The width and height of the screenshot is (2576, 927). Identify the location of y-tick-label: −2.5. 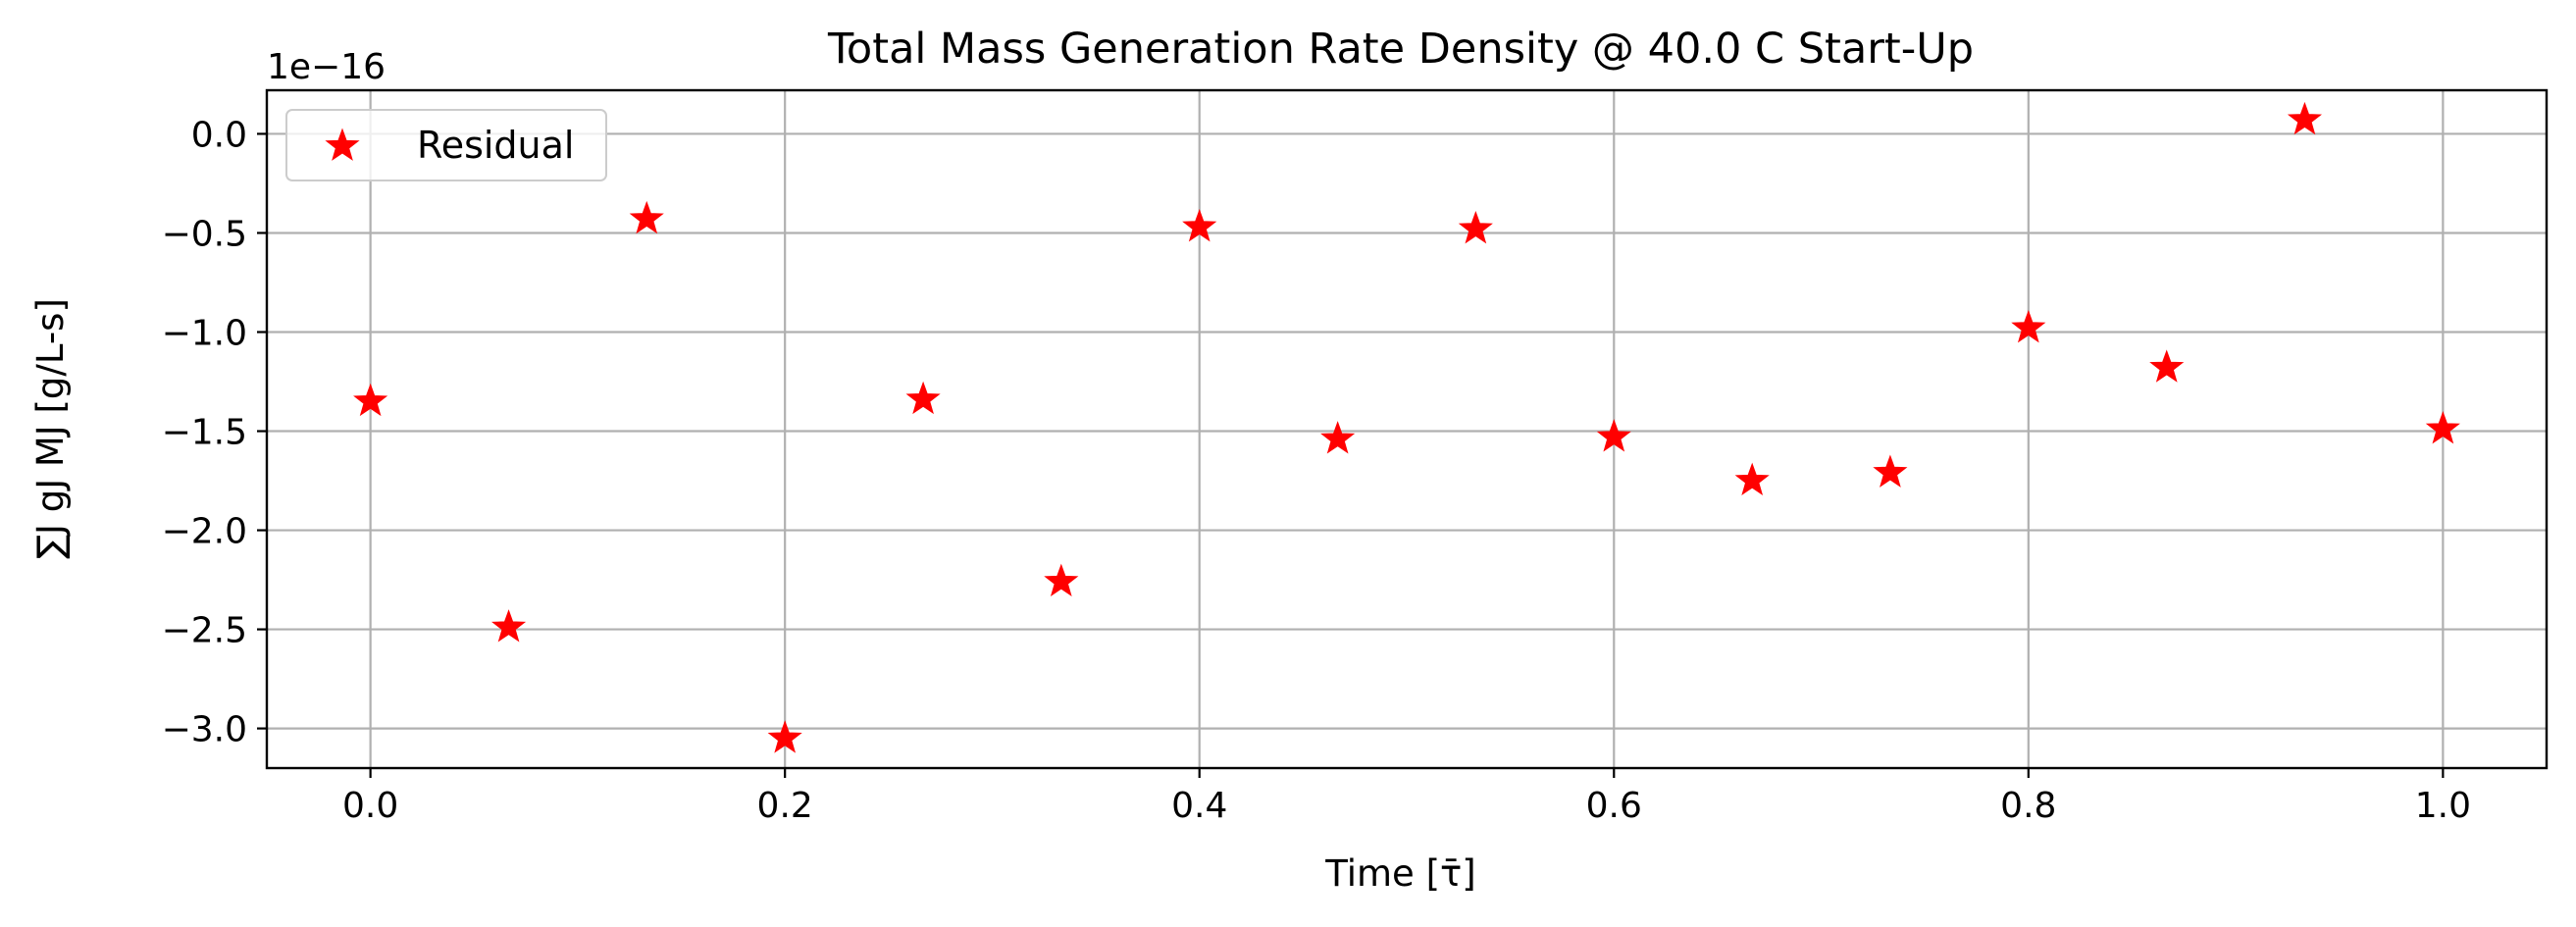
(204, 631).